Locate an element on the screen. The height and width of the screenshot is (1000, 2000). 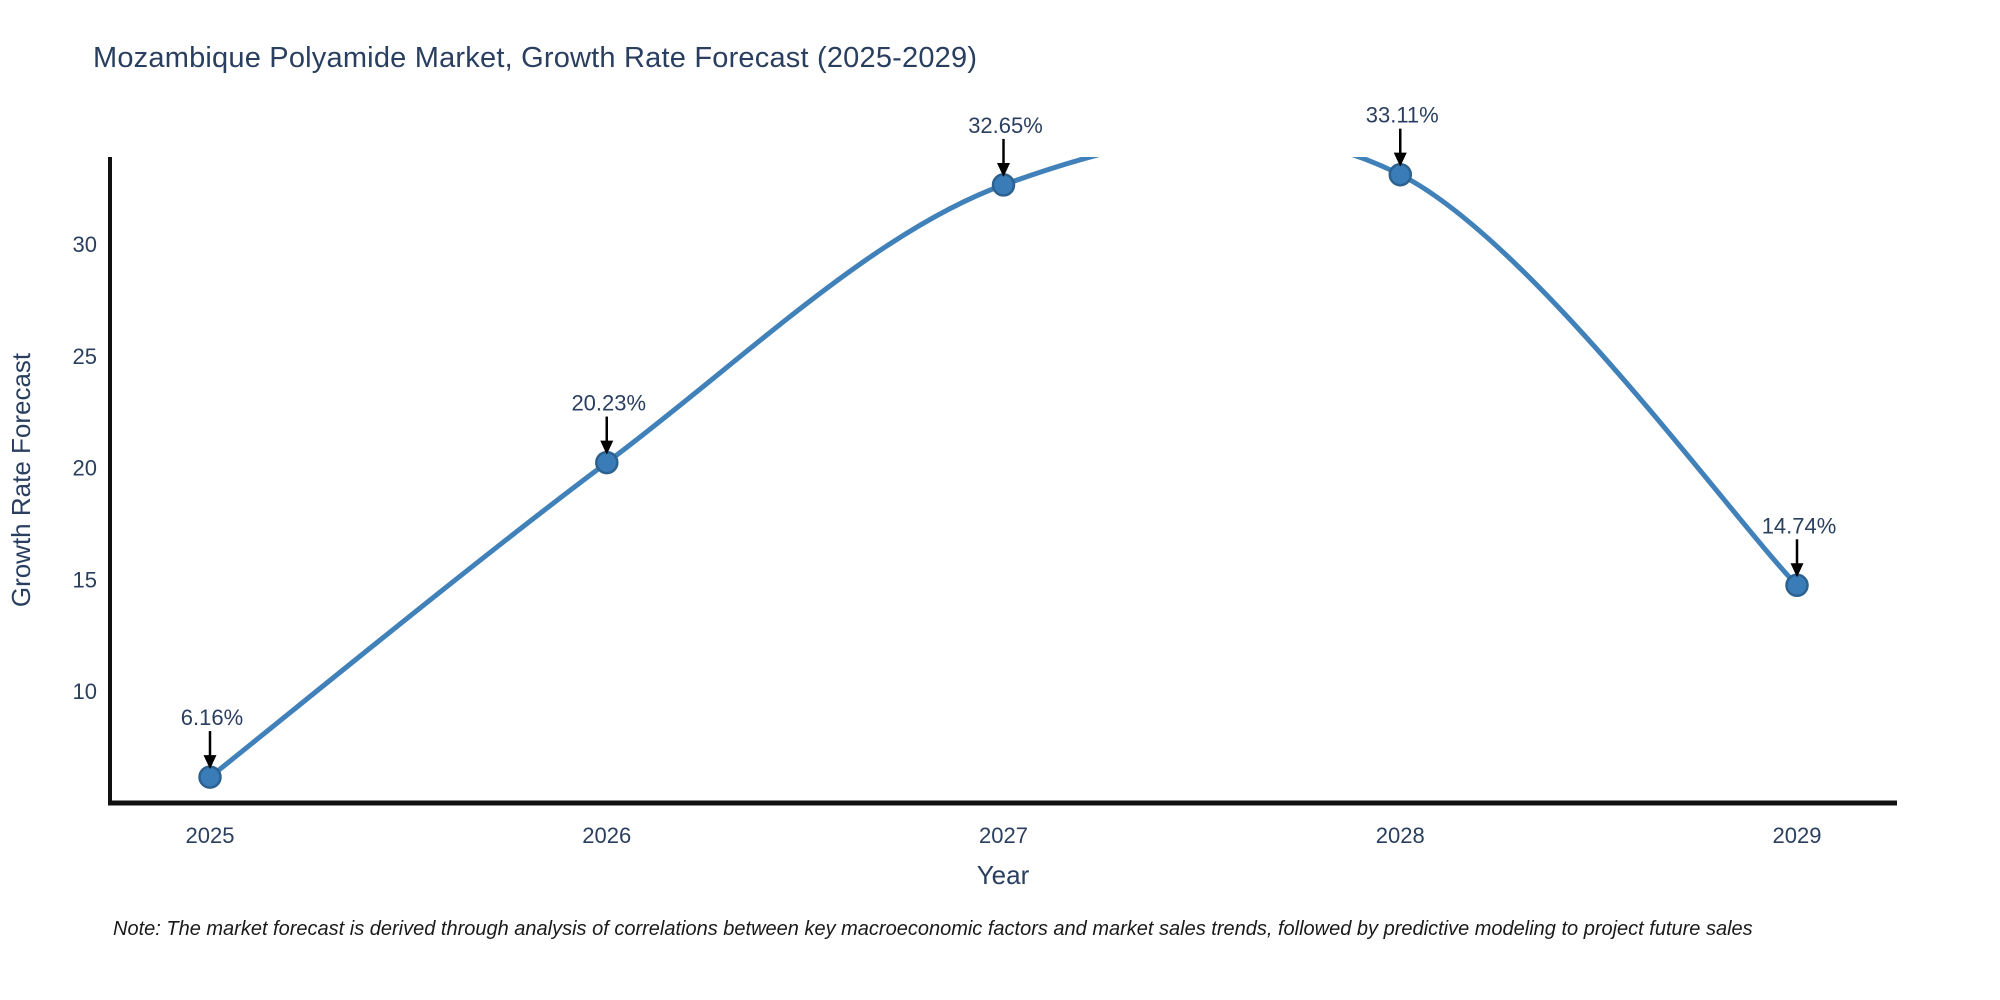
annotation-value-label: 14.74% is located at coordinates (1799, 525).